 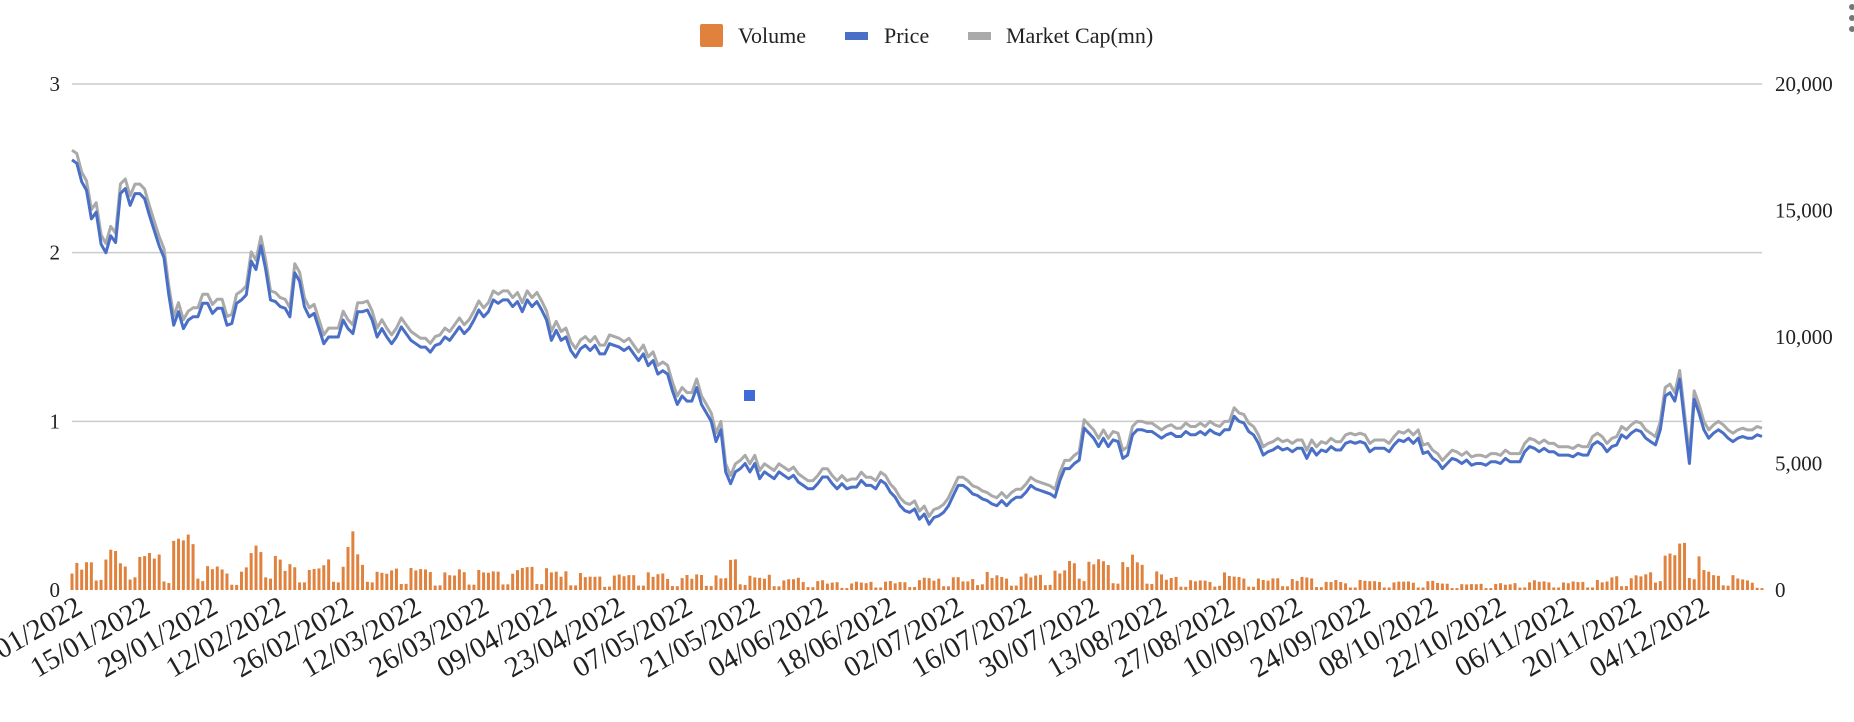 I want to click on more-options-icon, so click(x=1849, y=20).